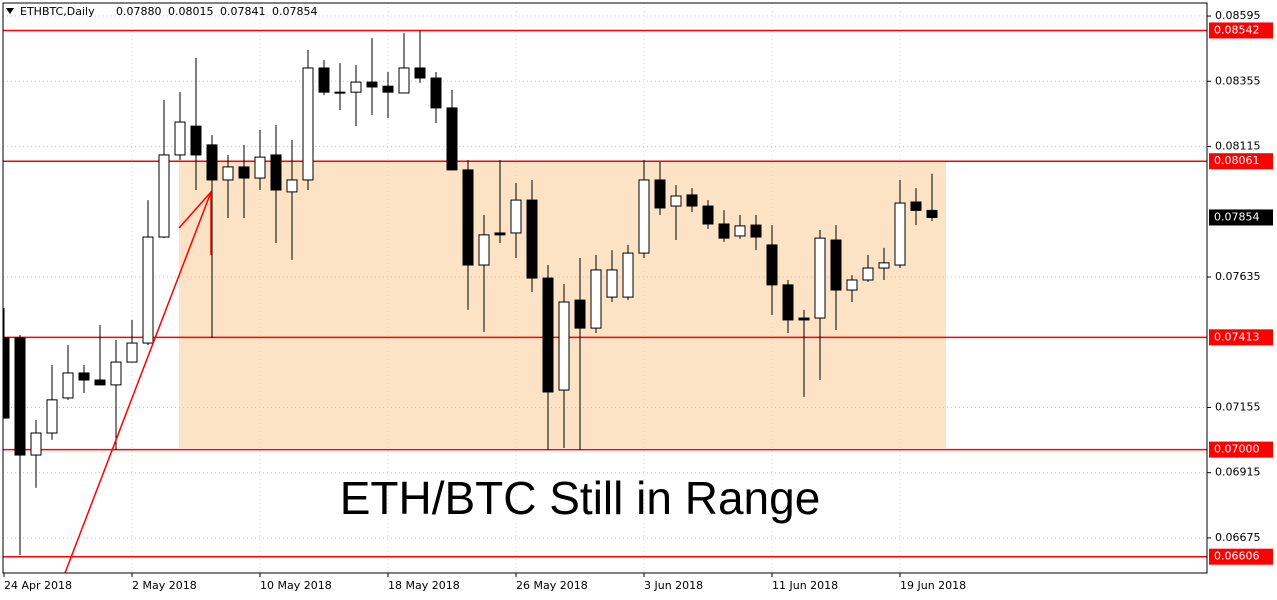  Describe the element at coordinates (1237, 216) in the screenshot. I see `price-label: 0.07854` at that location.